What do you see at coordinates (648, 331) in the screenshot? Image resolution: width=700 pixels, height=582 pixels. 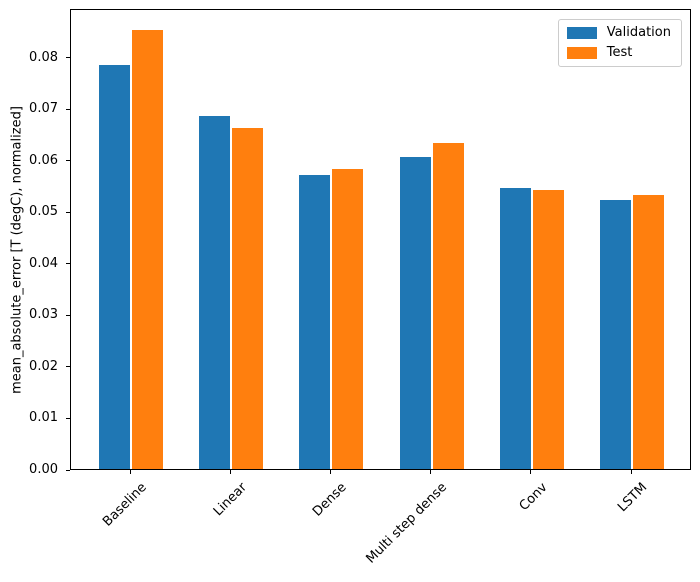 I see `bar-test-lstm` at bounding box center [648, 331].